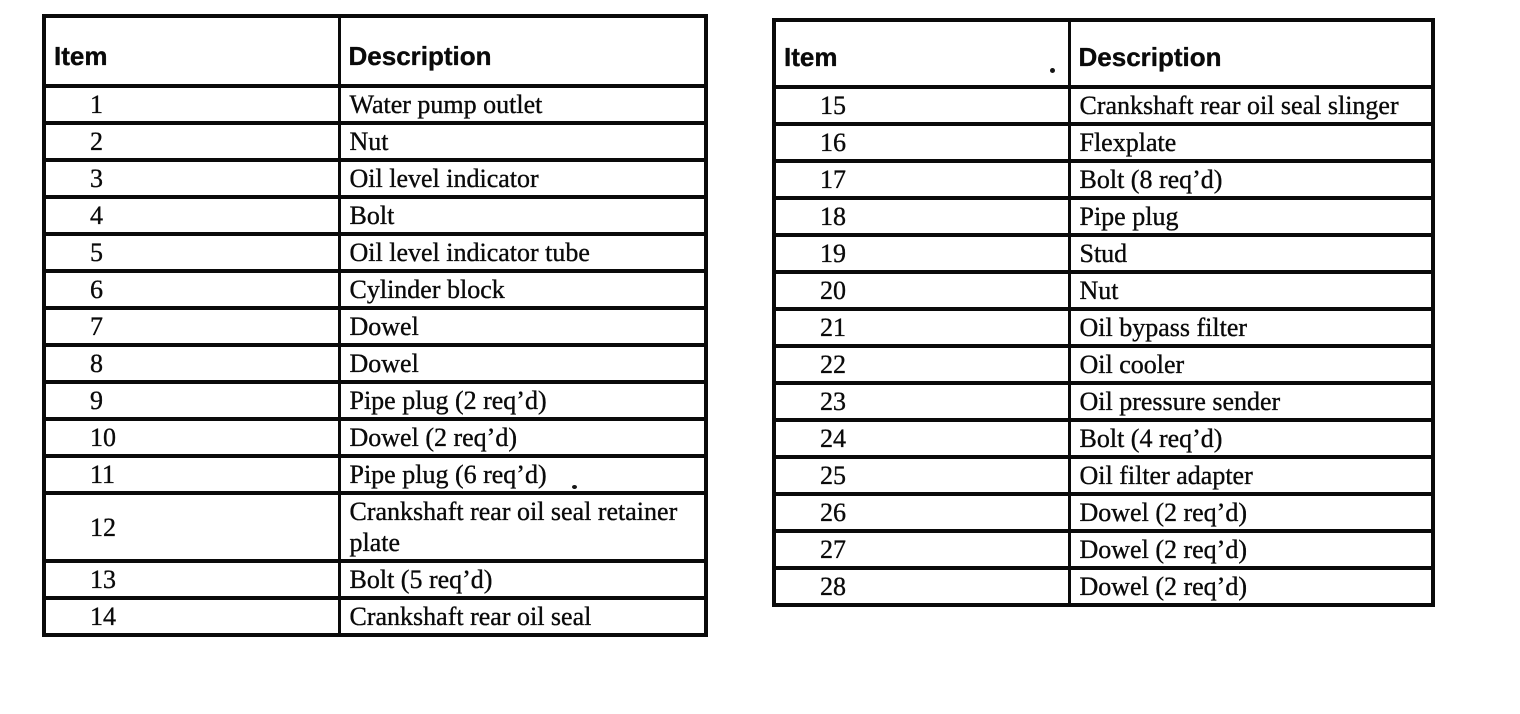  Describe the element at coordinates (522, 289) in the screenshot. I see `item-description: Cylinder block` at that location.